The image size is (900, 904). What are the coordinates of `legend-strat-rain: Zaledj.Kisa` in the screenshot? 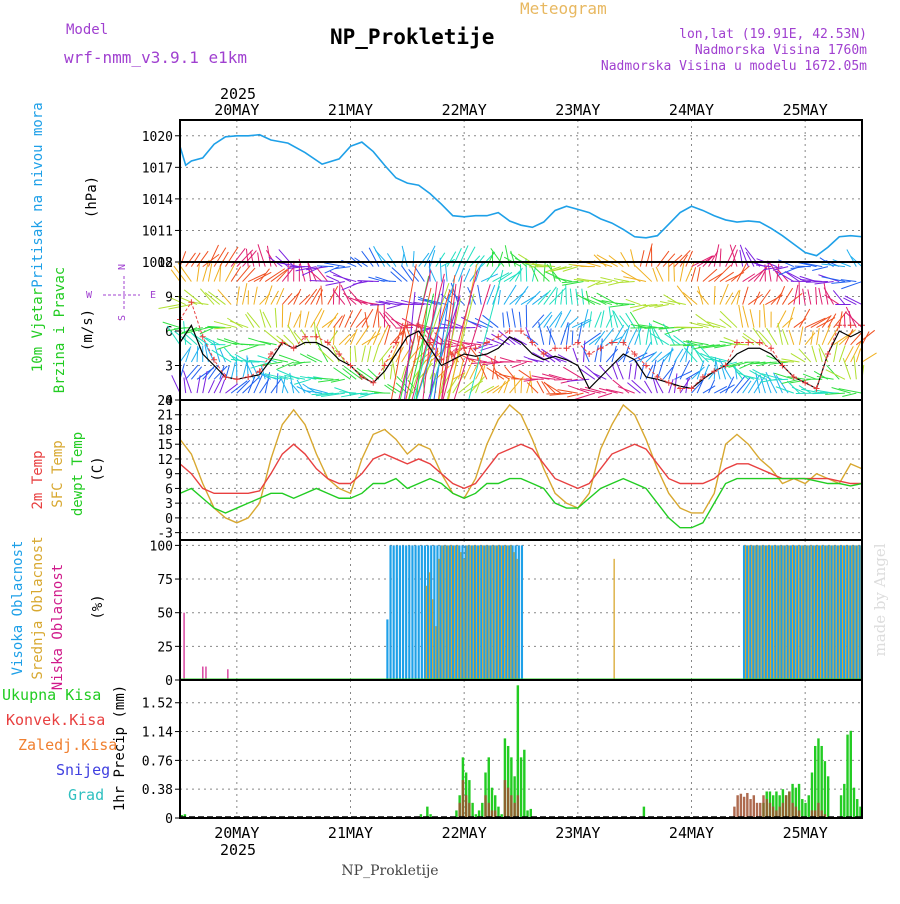 It's located at (67, 745).